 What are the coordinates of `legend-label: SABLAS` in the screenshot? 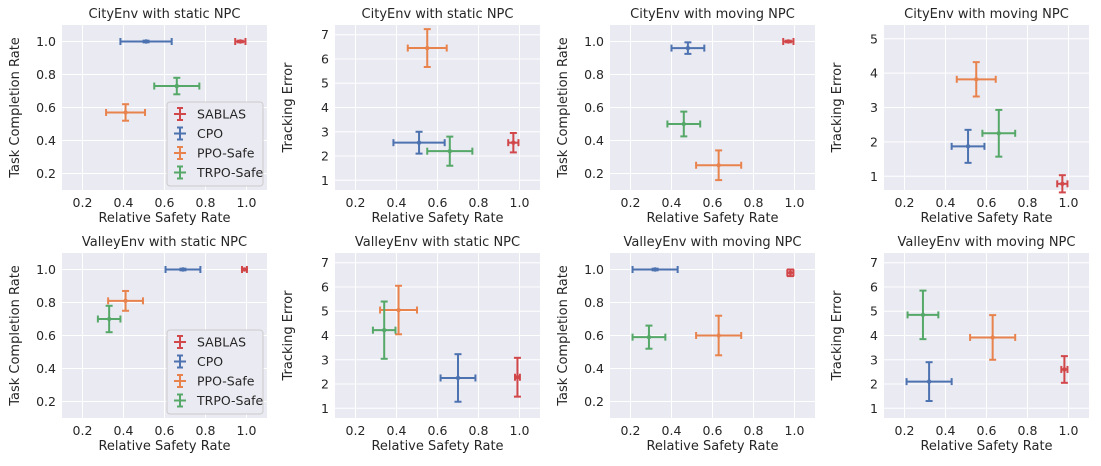 It's located at (221, 342).